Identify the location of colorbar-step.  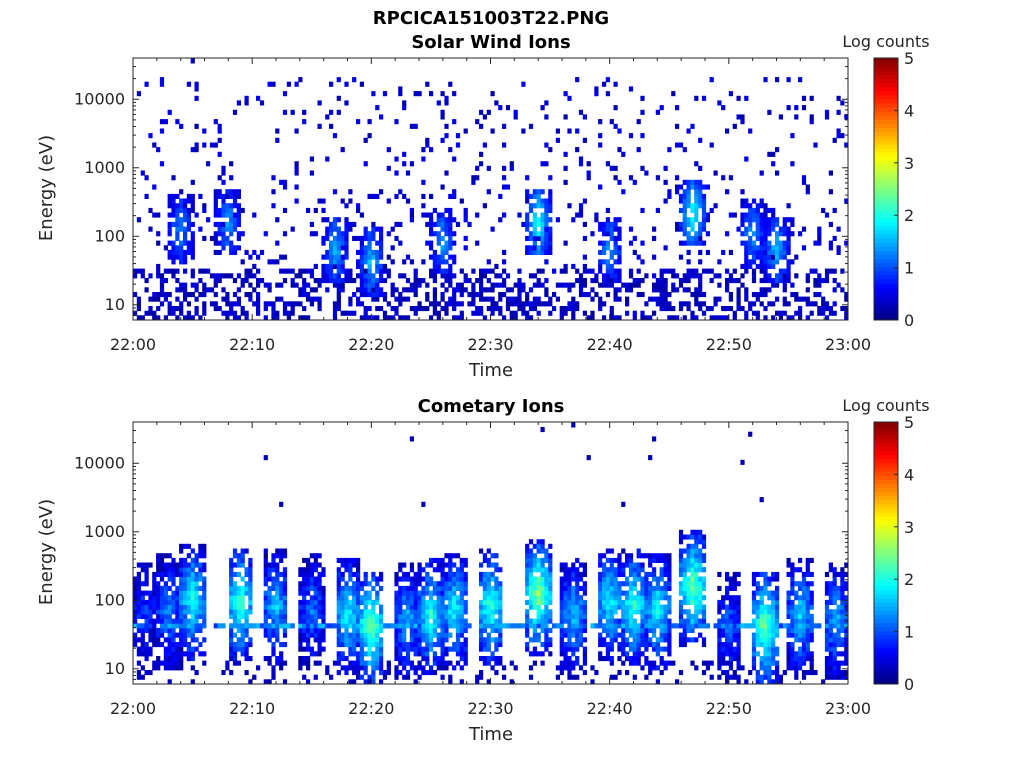
(886, 281).